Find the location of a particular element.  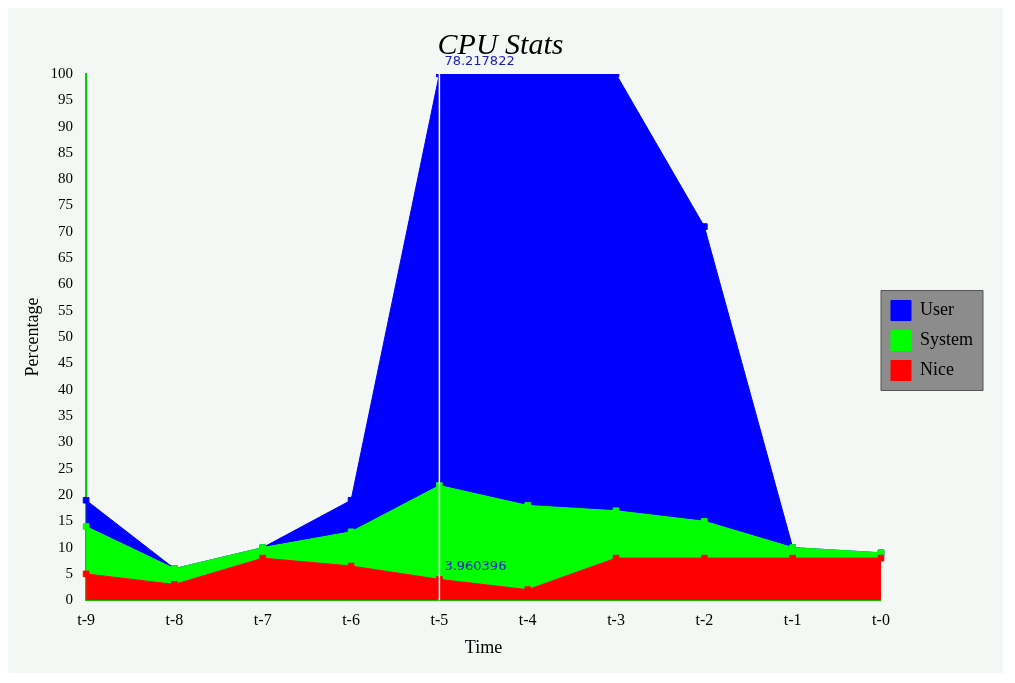

y-tick-label: 75 is located at coordinates (66, 204).